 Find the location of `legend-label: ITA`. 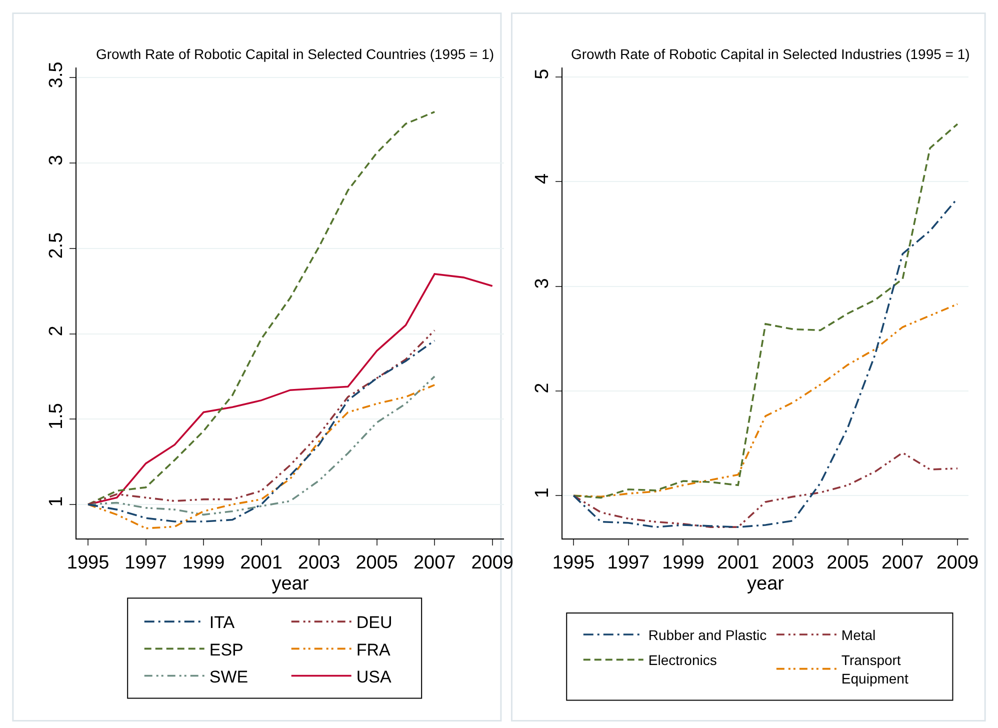

legend-label: ITA is located at coordinates (222, 622).